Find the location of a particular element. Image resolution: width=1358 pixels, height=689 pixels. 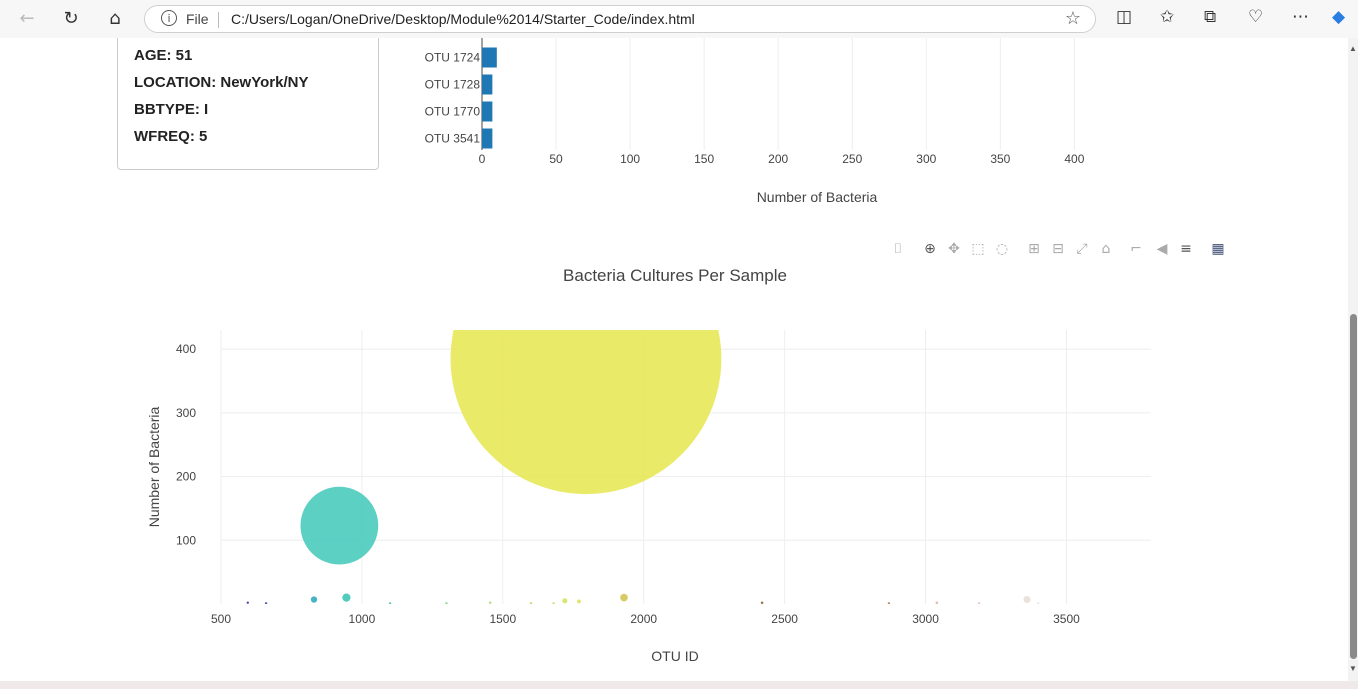

home-icon: ⌂ is located at coordinates (115, 18).